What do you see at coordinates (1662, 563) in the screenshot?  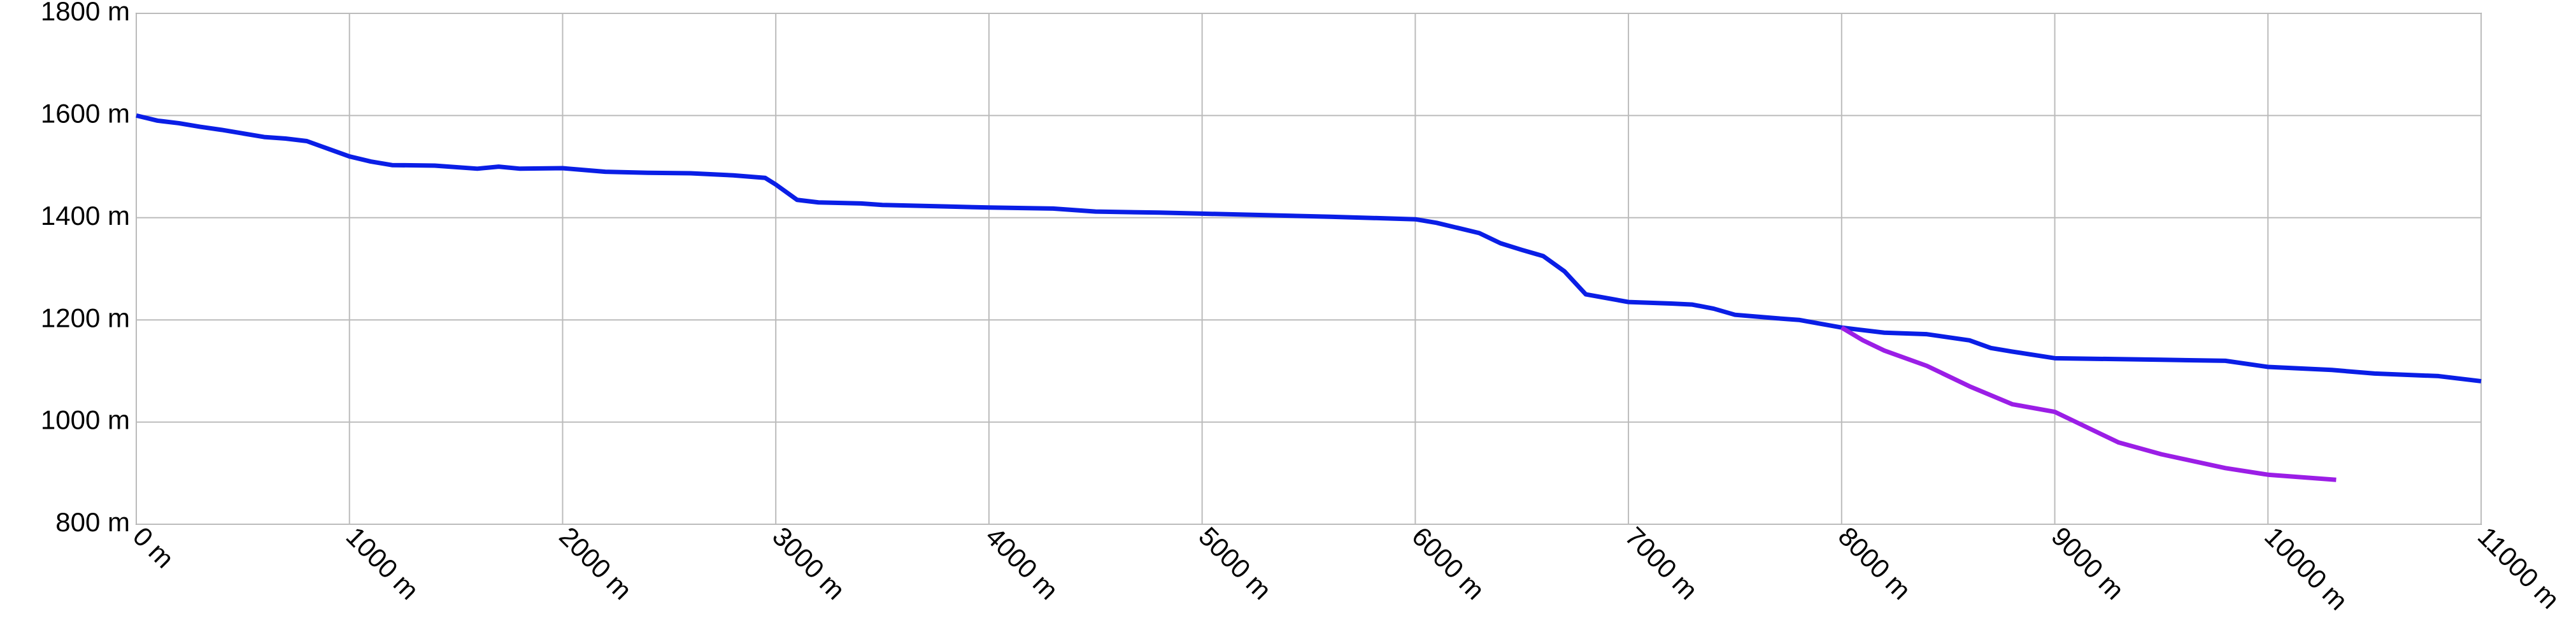 I see `x-tick-label: 7000 m` at bounding box center [1662, 563].